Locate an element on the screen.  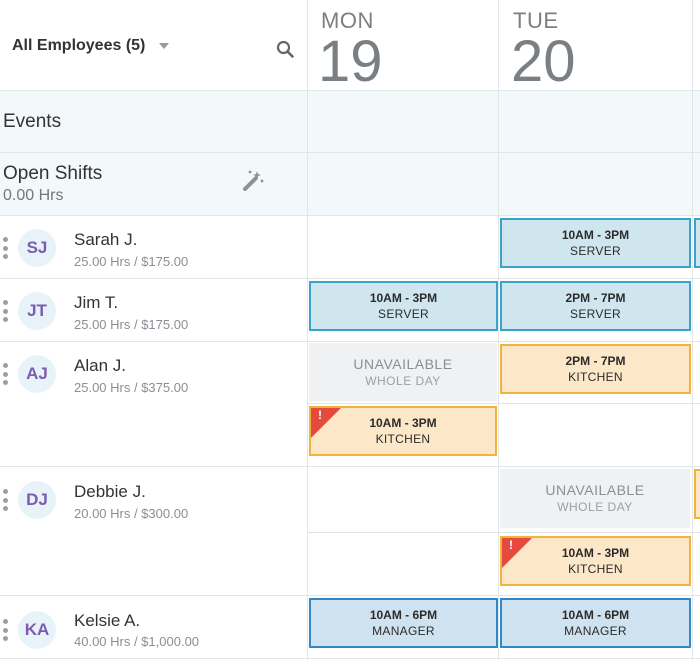
employee-hours: 20.00 Hrs / $300.00 is located at coordinates (131, 513).